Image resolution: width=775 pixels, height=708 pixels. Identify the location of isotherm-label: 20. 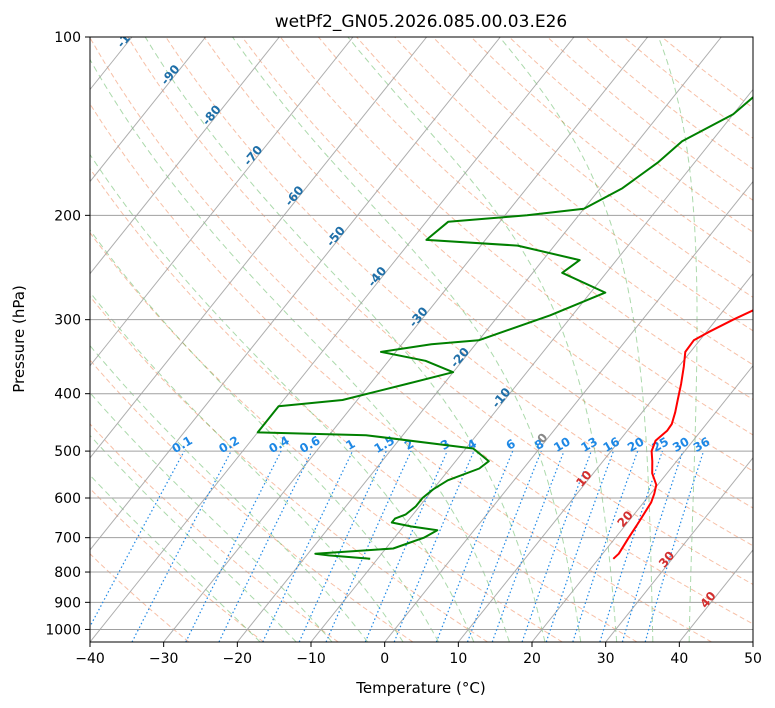
(625, 519).